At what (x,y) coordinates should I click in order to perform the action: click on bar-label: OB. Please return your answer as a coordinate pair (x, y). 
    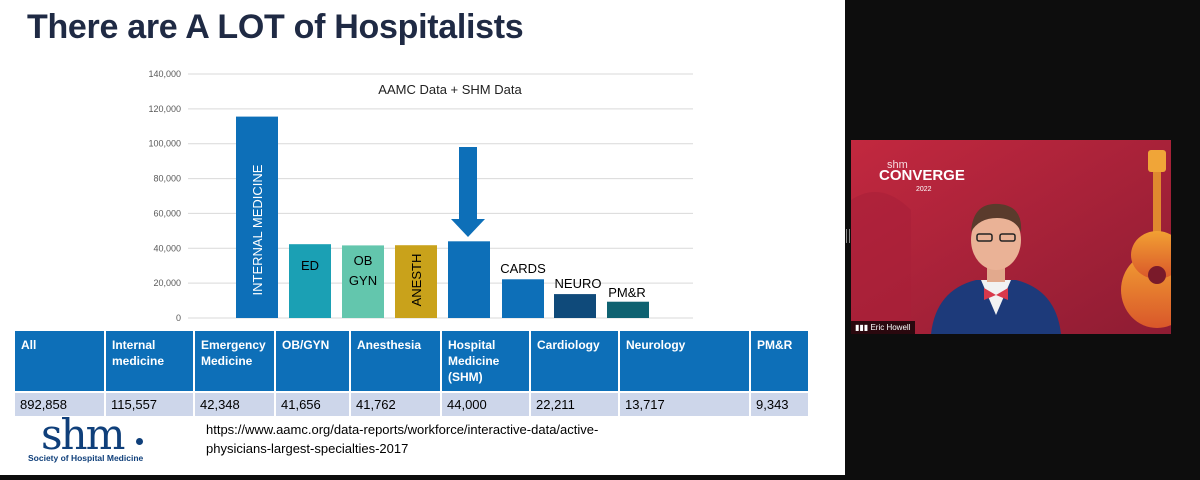
    Looking at the image, I should click on (363, 260).